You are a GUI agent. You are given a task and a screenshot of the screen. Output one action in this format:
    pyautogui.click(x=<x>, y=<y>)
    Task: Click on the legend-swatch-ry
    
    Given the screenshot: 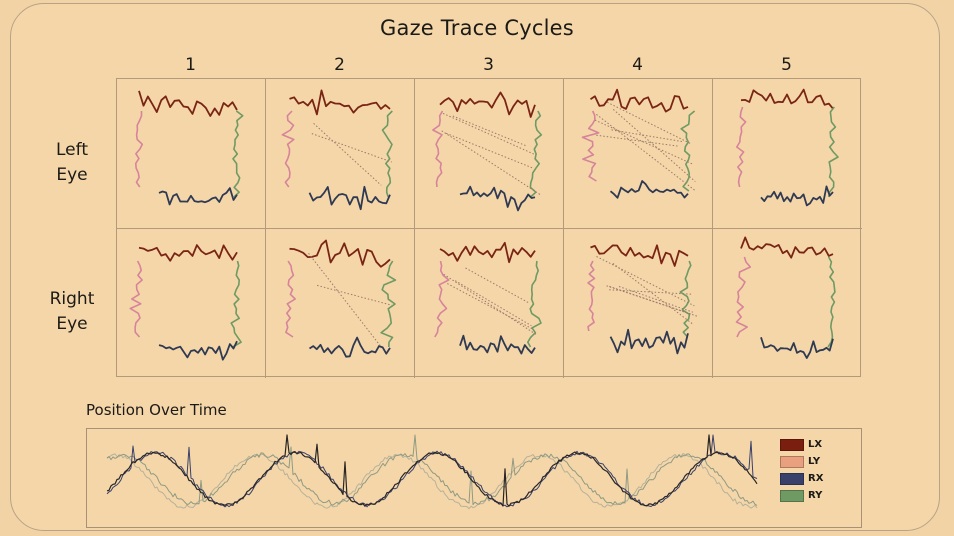 What is the action you would take?
    pyautogui.click(x=792, y=495)
    